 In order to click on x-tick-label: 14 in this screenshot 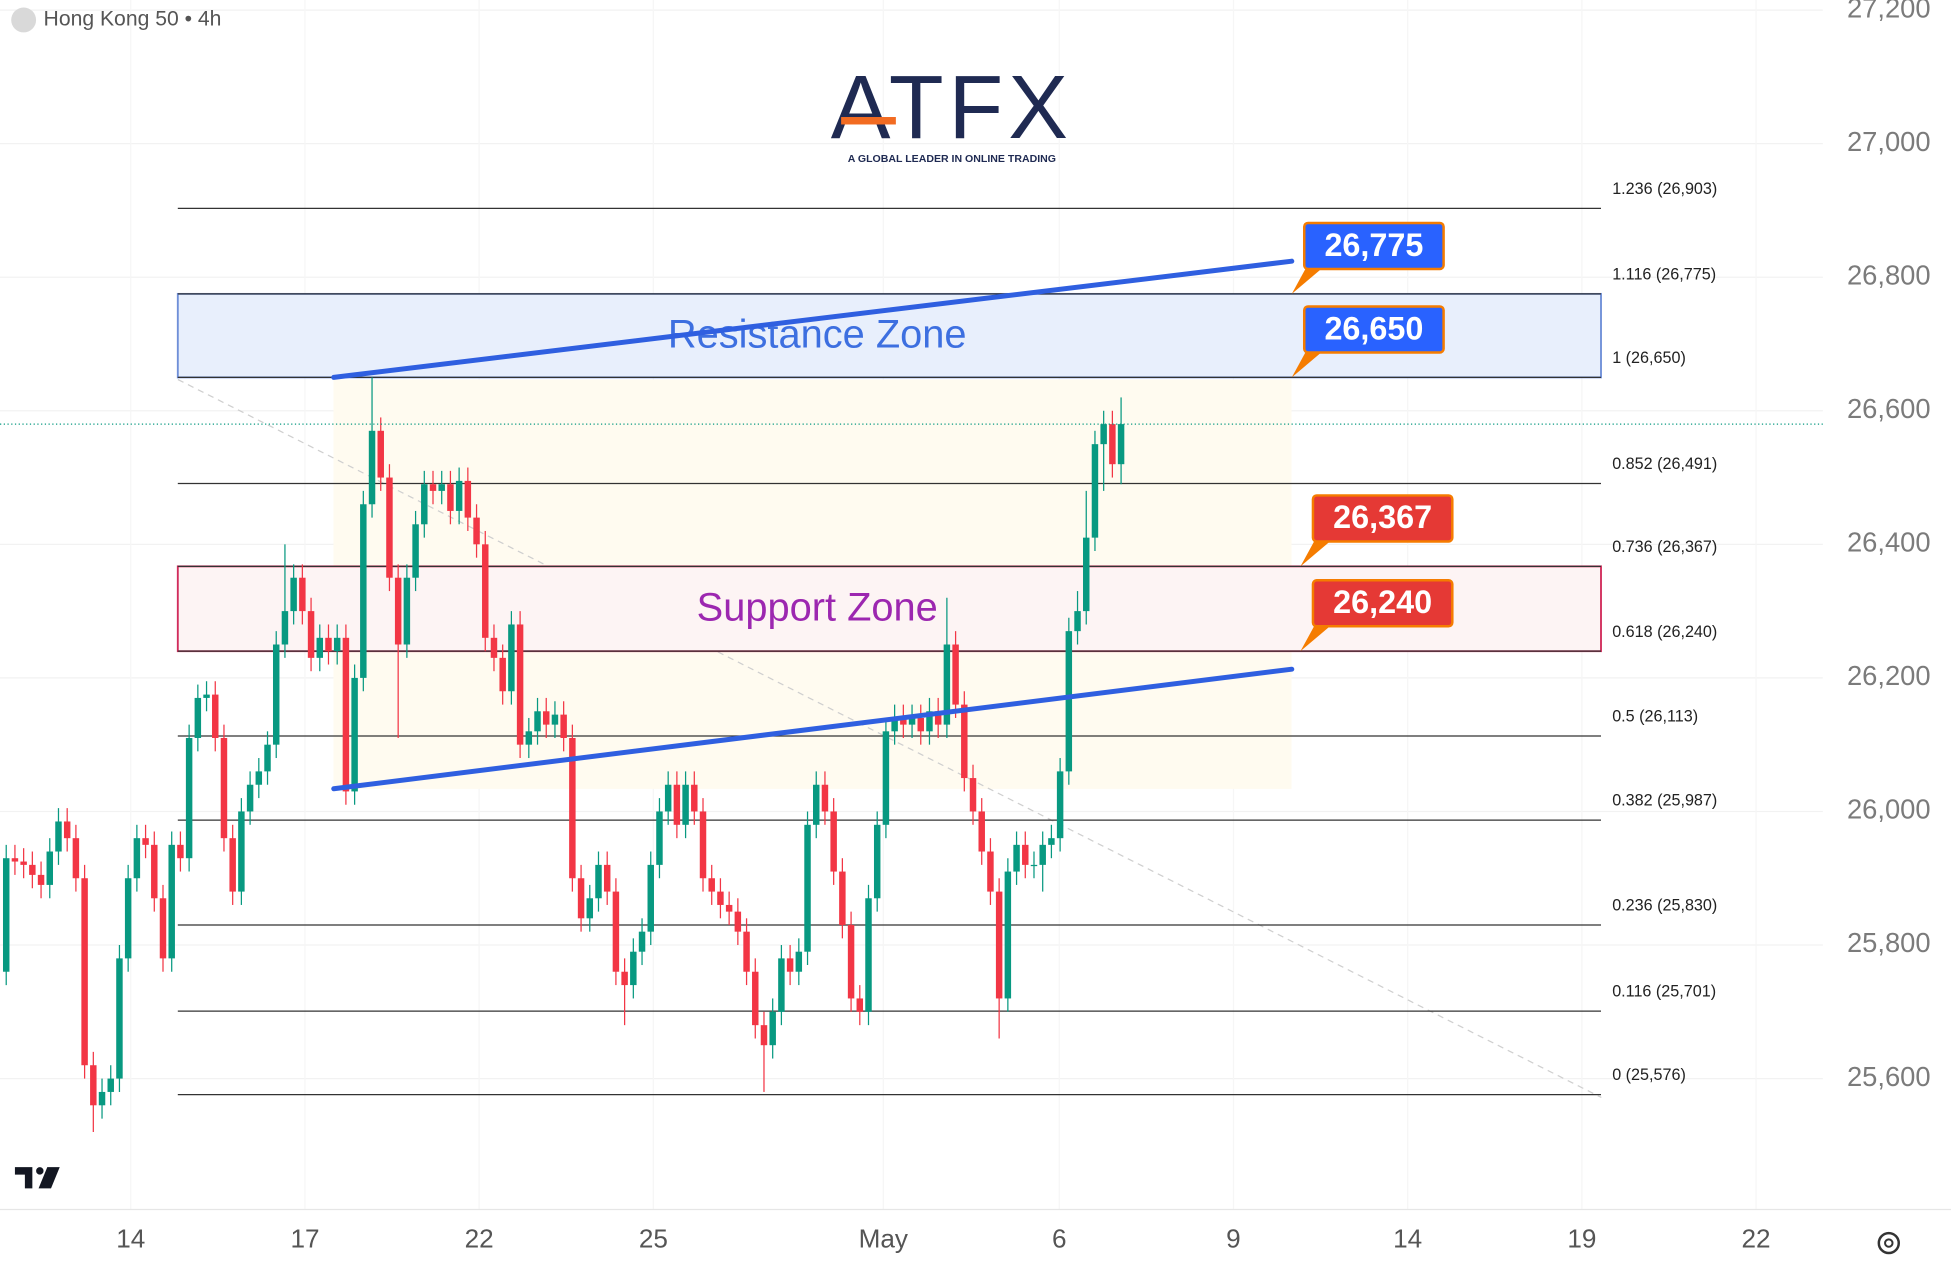, I will do `click(1407, 1238)`.